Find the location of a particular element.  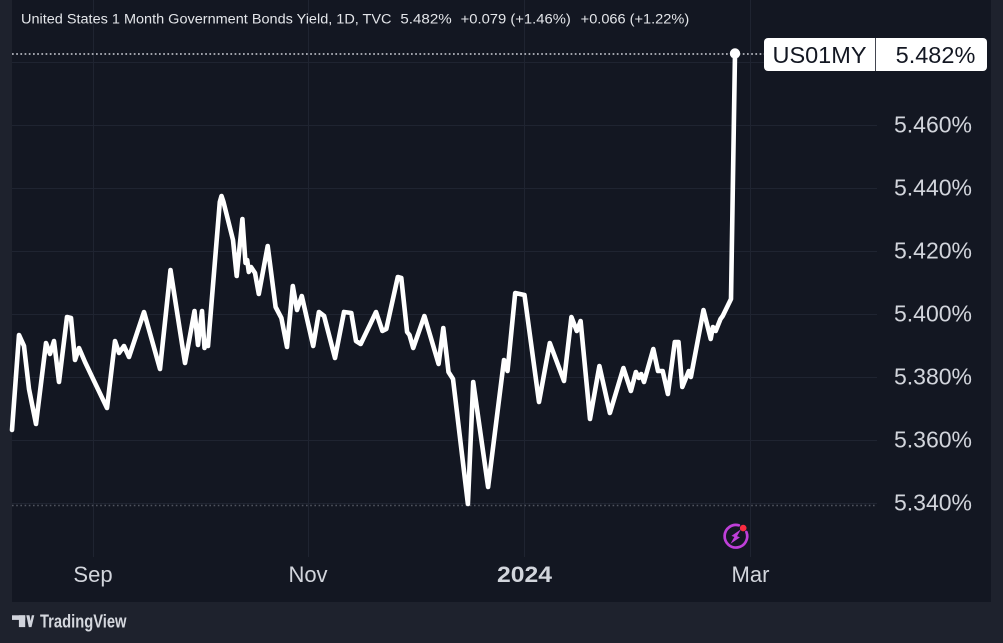

svg-text: 5.420% is located at coordinates (933, 251).